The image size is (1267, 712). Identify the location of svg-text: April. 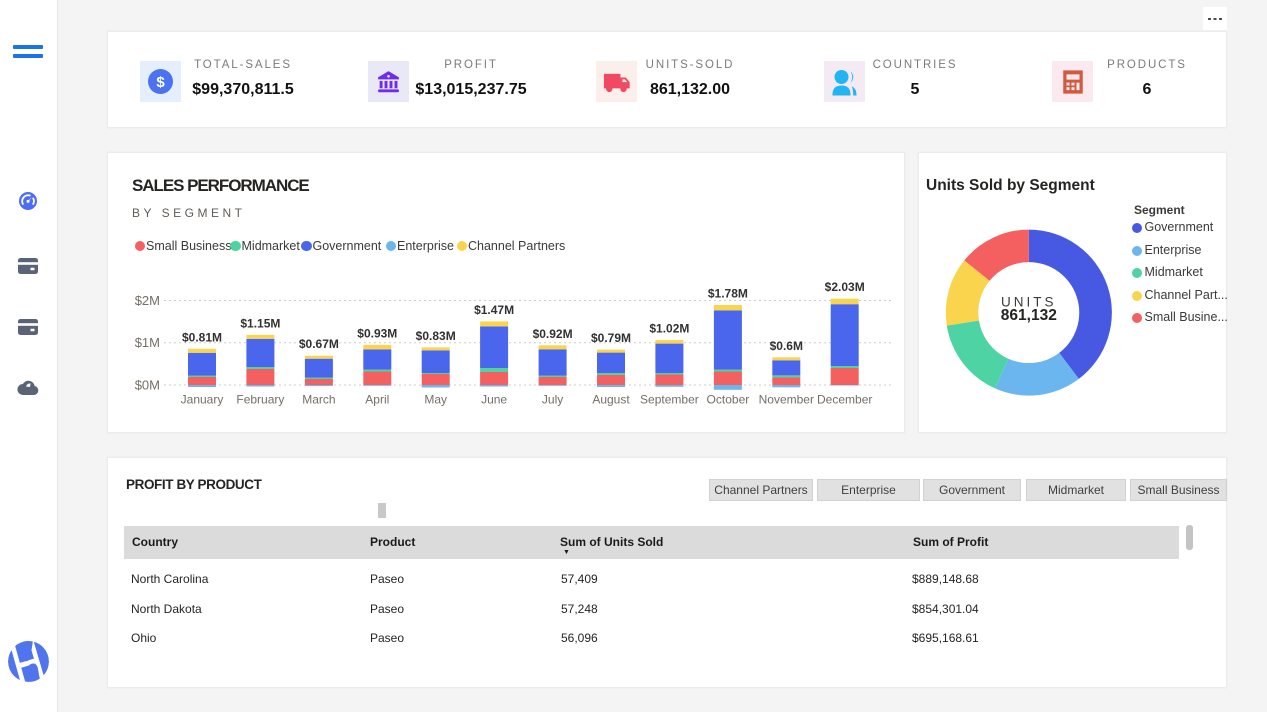
(377, 400).